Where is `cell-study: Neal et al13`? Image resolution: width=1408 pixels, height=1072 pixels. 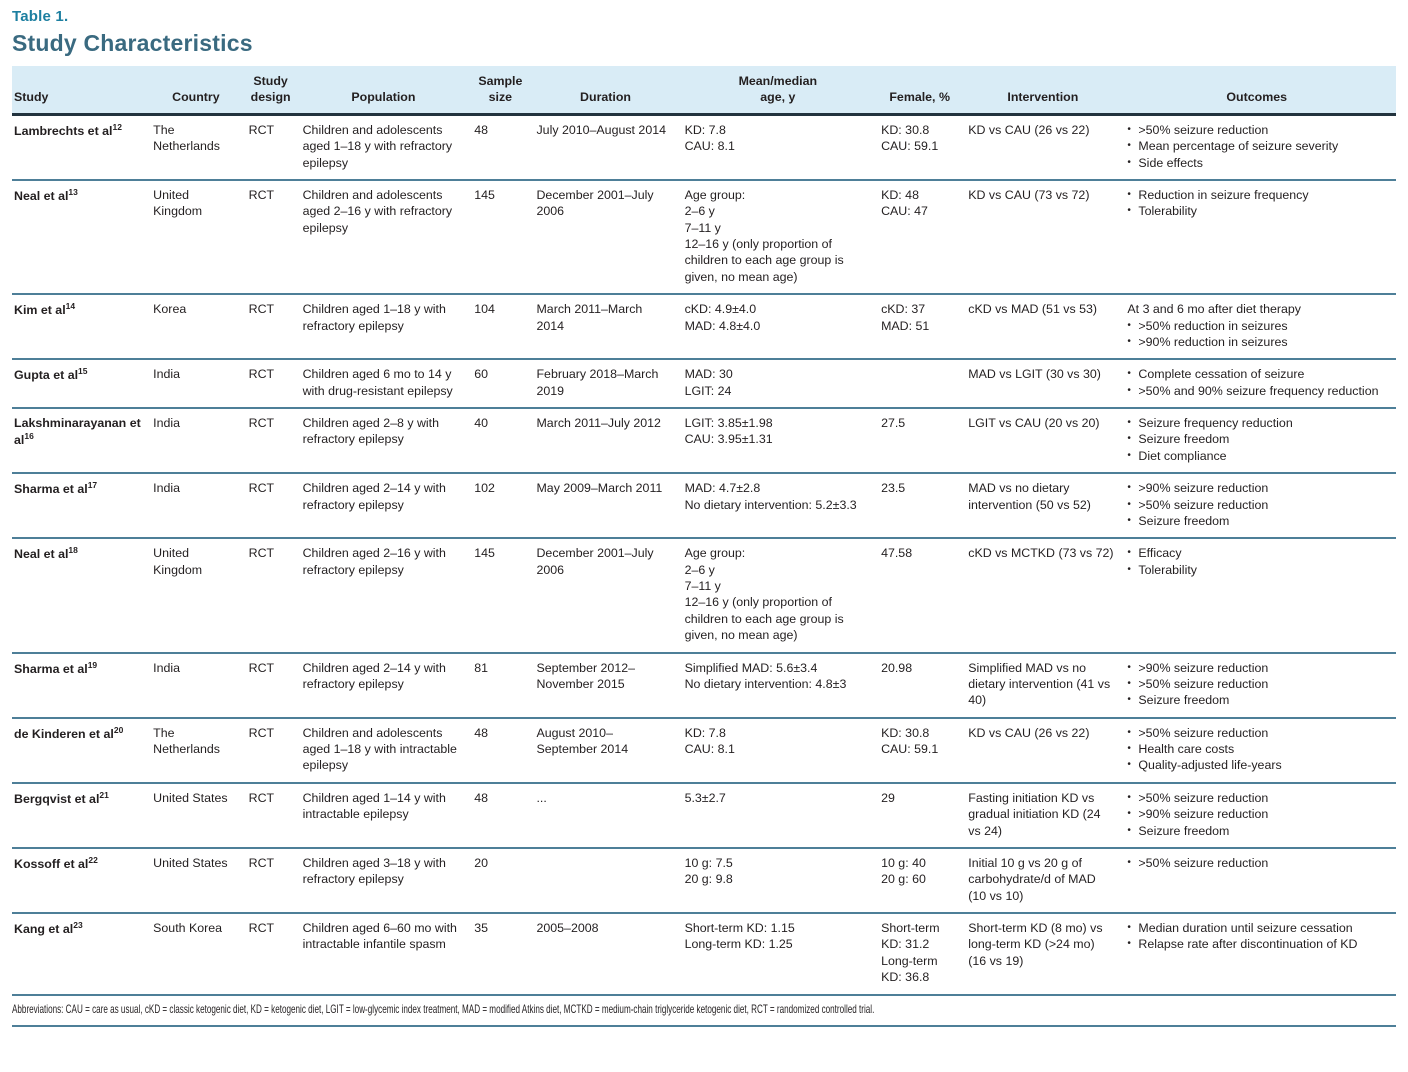 cell-study: Neal et al13 is located at coordinates (82, 237).